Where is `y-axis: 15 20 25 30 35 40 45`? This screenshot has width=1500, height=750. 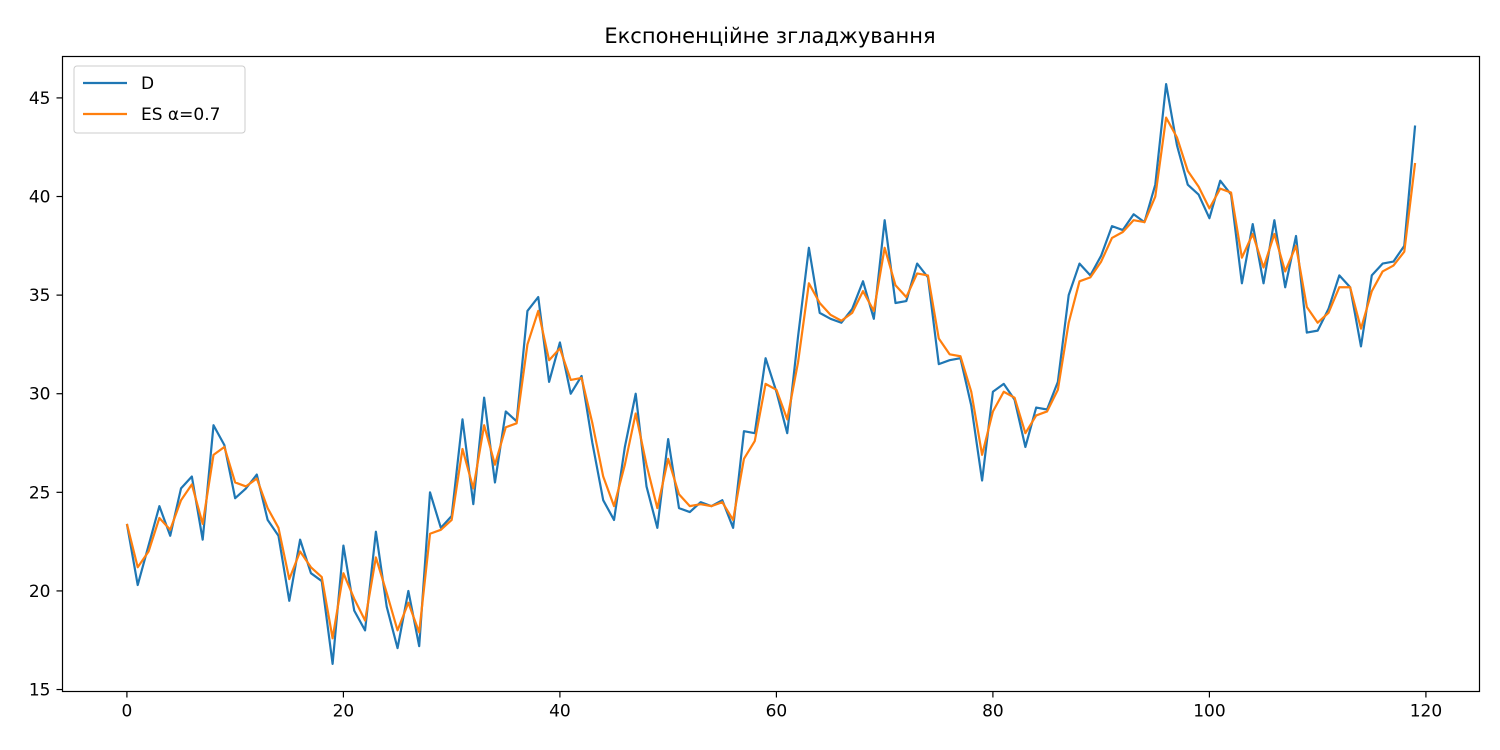
y-axis: 15 20 25 30 35 40 45 is located at coordinates (46, 395).